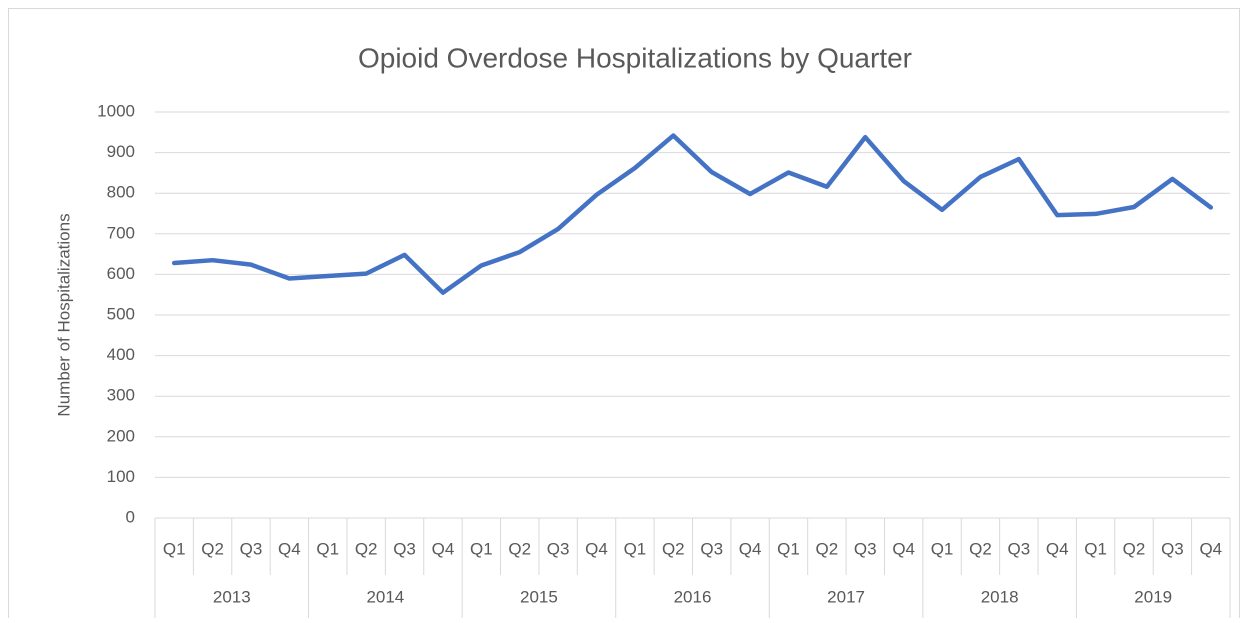 This screenshot has width=1248, height=623. I want to click on y-tick-label: 100, so click(121, 476).